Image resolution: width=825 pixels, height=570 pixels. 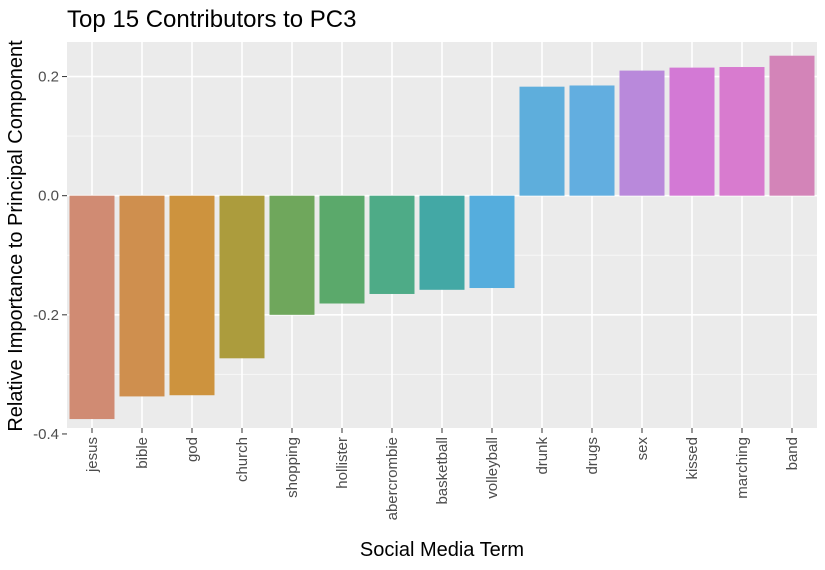 I want to click on x-tick-label-band: band, so click(x=792, y=453).